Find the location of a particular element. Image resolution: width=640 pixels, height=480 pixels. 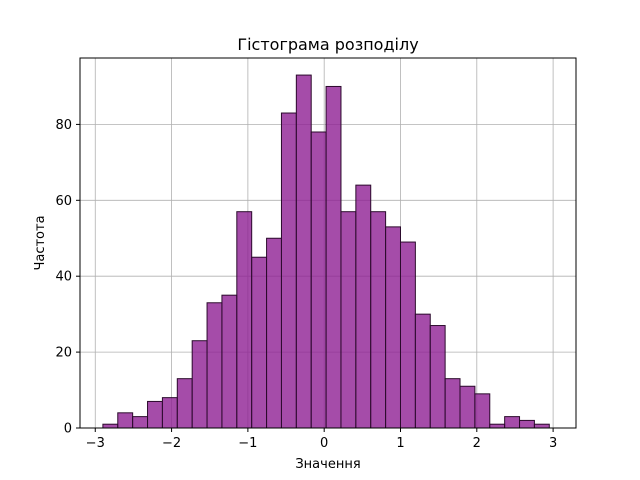

chart-title: Гістограма розподілу is located at coordinates (327, 44).